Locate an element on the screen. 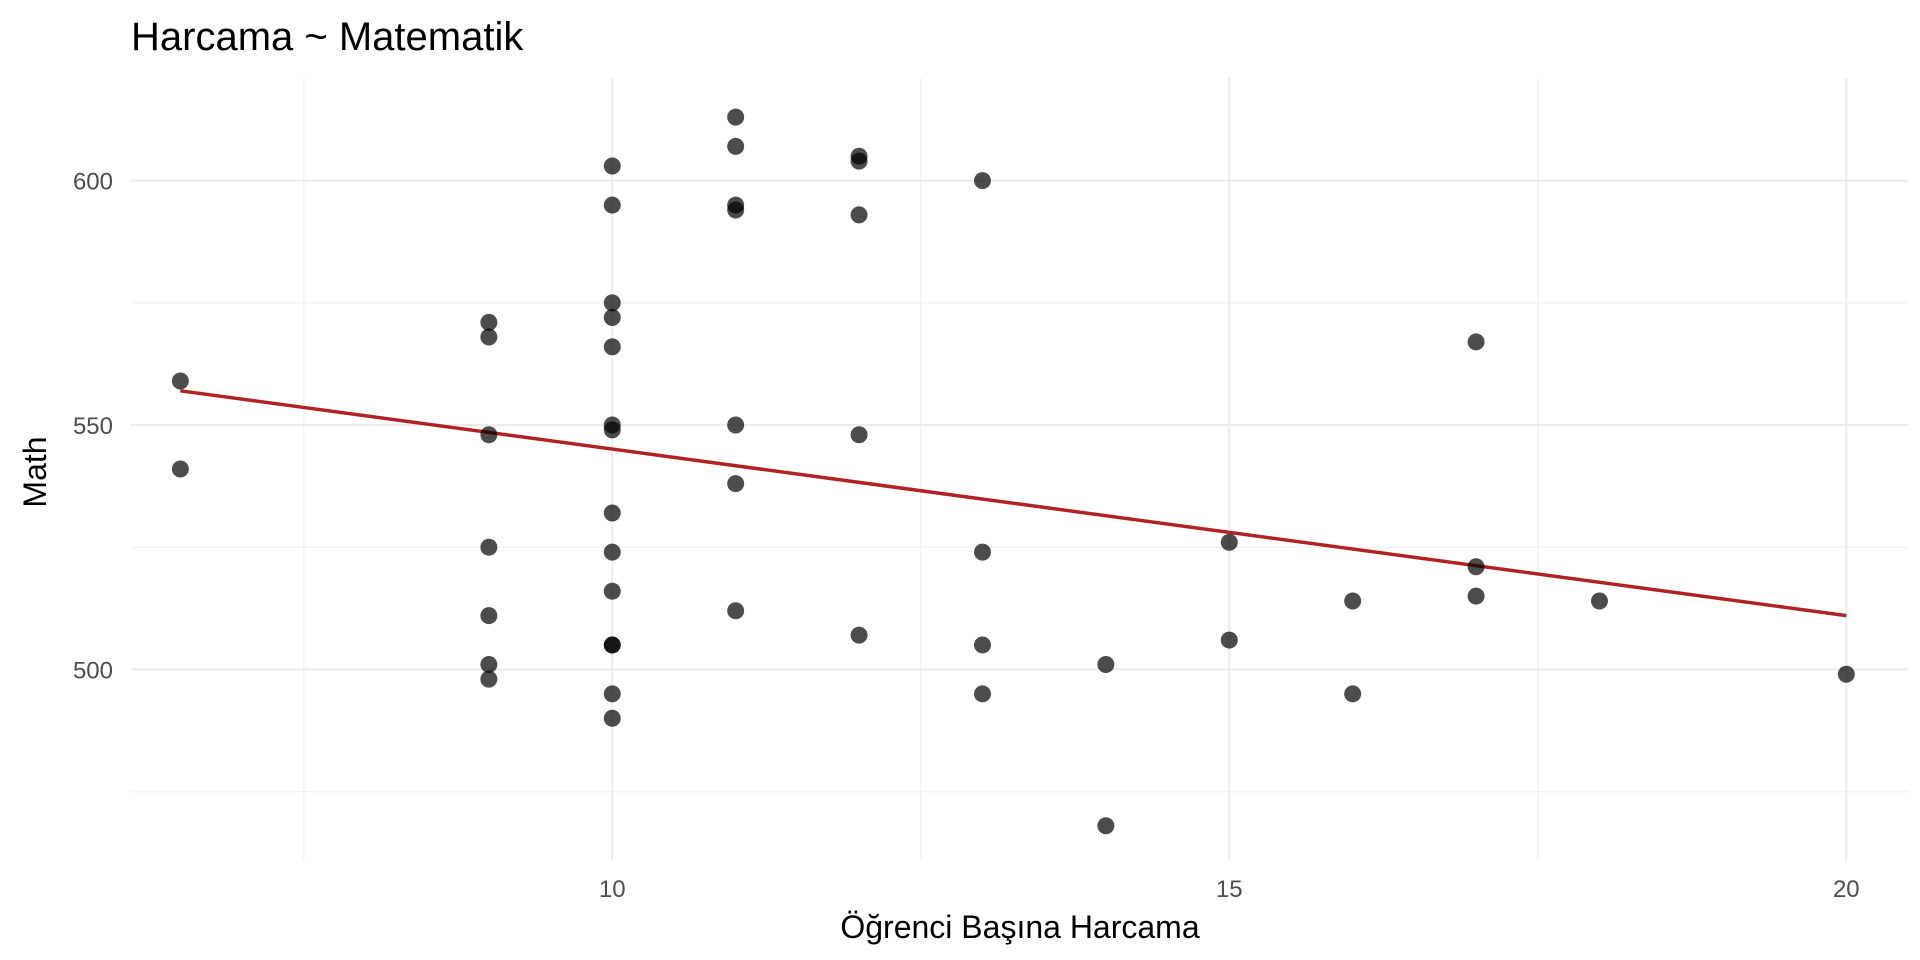  y-tick-label: 500 is located at coordinates (93, 670).